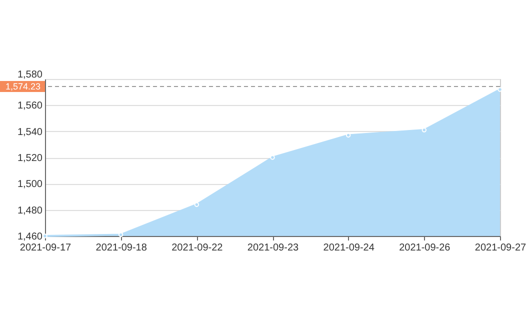  Describe the element at coordinates (30, 106) in the screenshot. I see `y-tick-label: 1,560` at that location.